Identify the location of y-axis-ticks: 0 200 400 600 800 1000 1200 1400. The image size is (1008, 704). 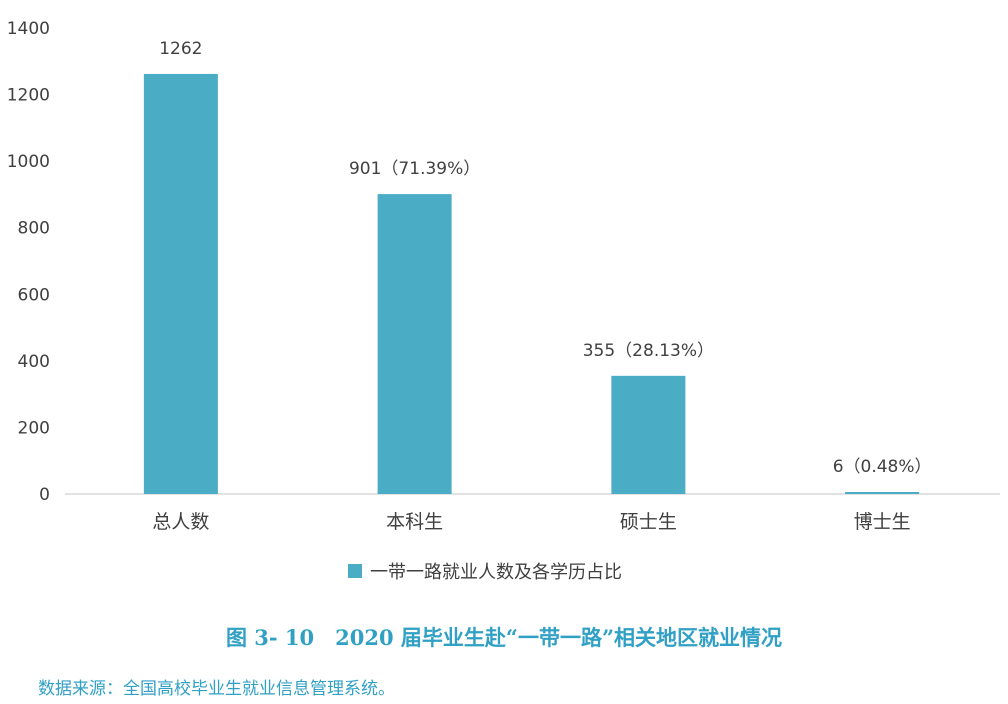
(28, 262).